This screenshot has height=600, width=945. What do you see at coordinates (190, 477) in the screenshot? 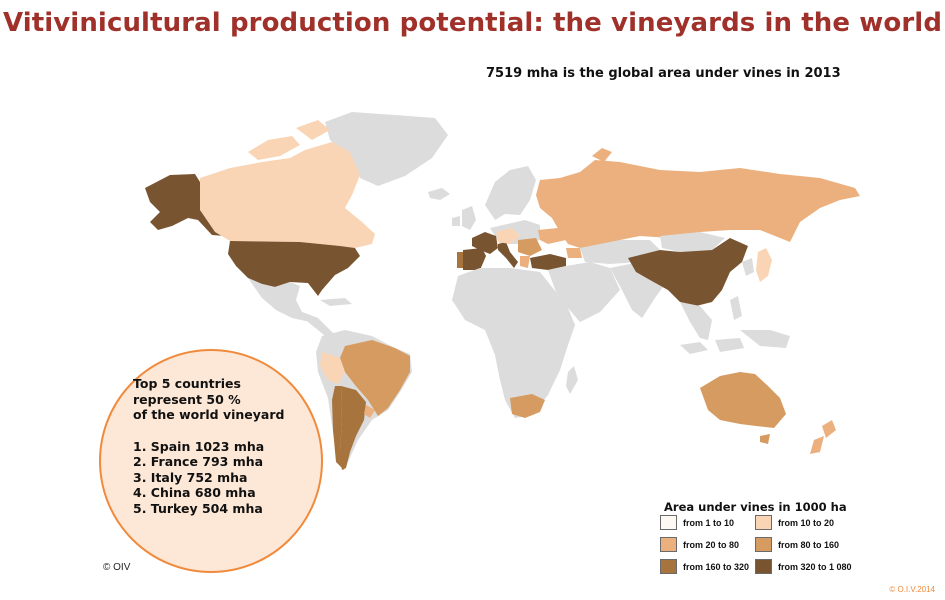
I see `top-country-item: 3. Italy 752 mha` at bounding box center [190, 477].